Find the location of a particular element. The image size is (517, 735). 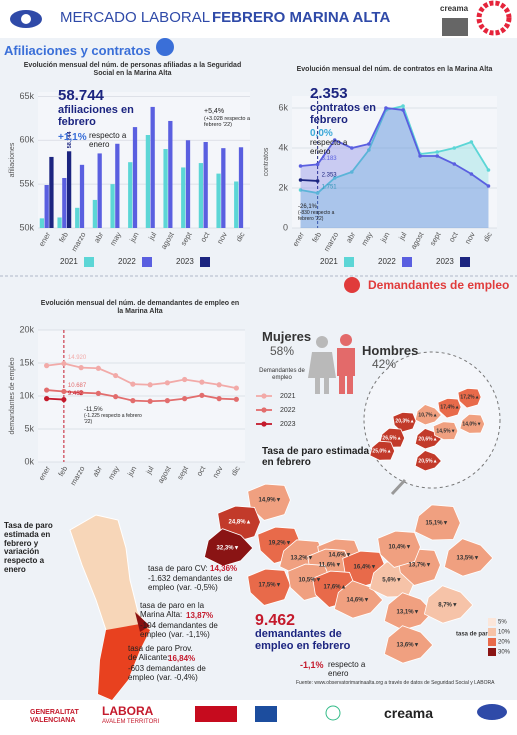

yoy: -26,1% is located at coordinates (308, 207).